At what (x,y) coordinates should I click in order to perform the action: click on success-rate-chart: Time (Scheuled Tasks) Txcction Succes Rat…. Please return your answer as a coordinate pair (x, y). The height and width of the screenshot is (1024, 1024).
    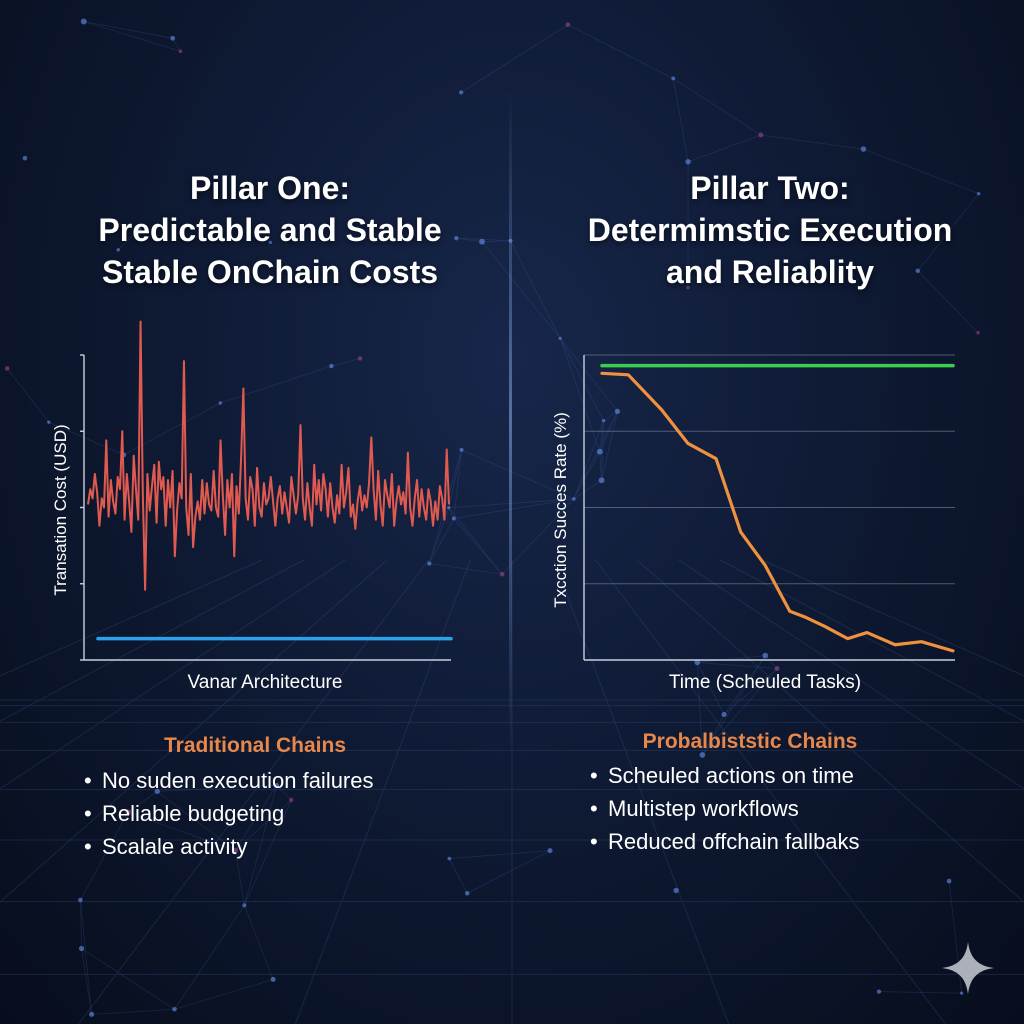
    Looking at the image, I should click on (755, 525).